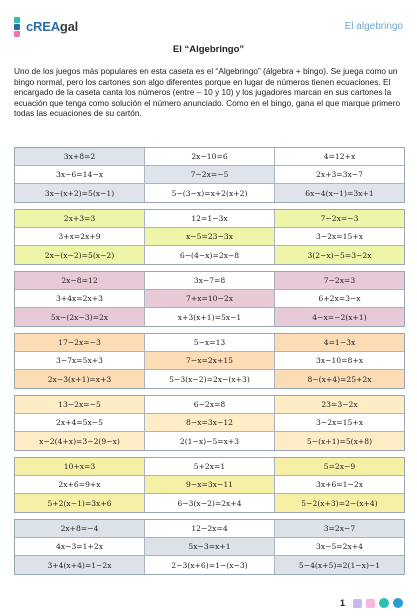  I want to click on card-row: 3x−6=14−x 7−2x=−5 2x+3=3x−7, so click(209, 175).